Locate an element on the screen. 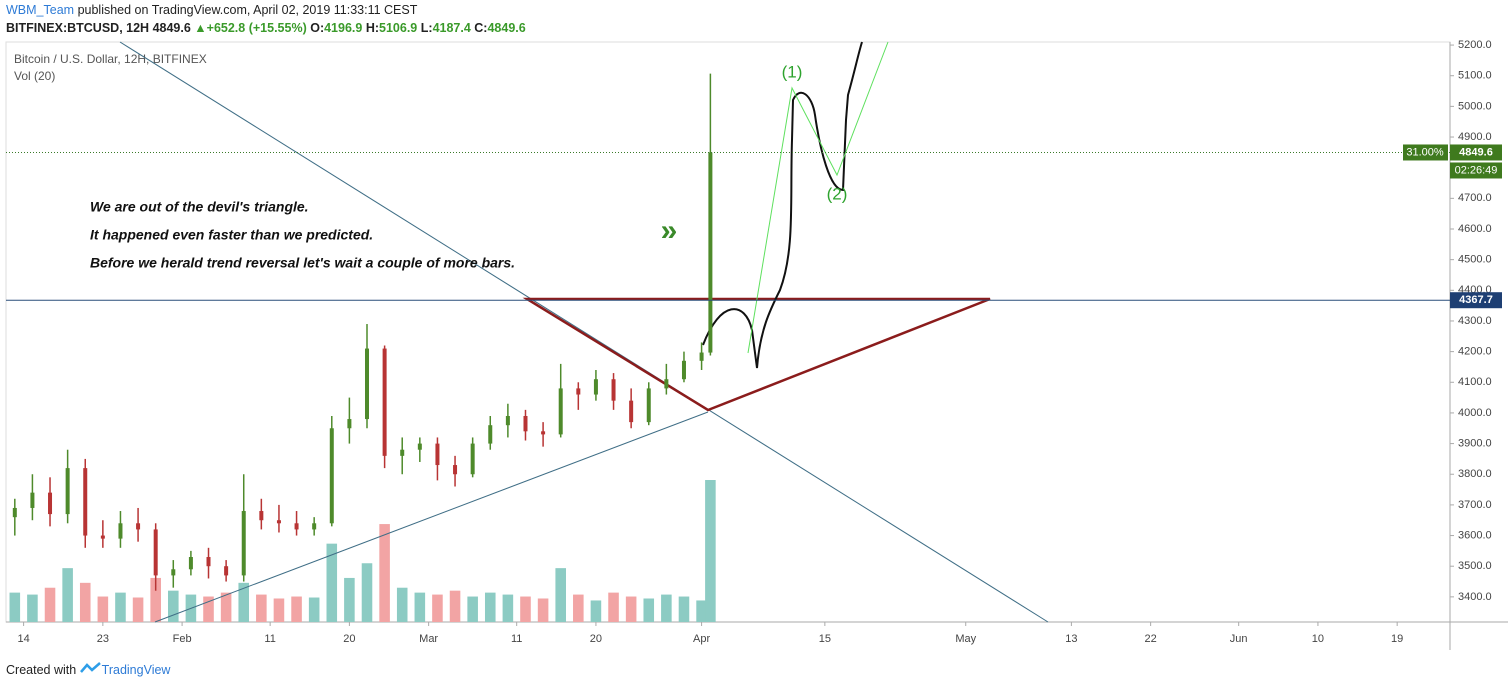 This screenshot has width=1508, height=688. y-tick-label: 4000.0 is located at coordinates (1475, 413).